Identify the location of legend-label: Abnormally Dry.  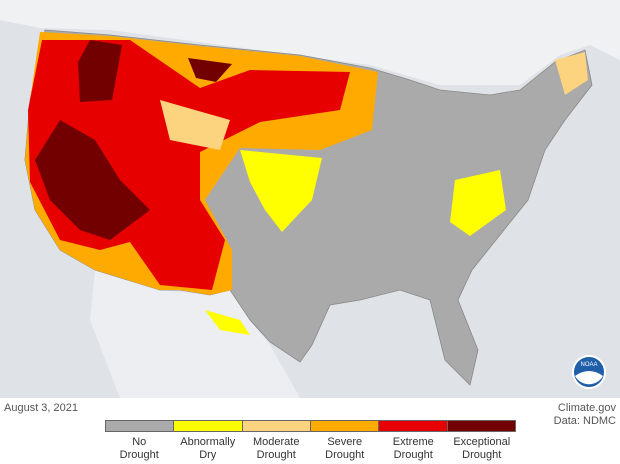
(208, 449).